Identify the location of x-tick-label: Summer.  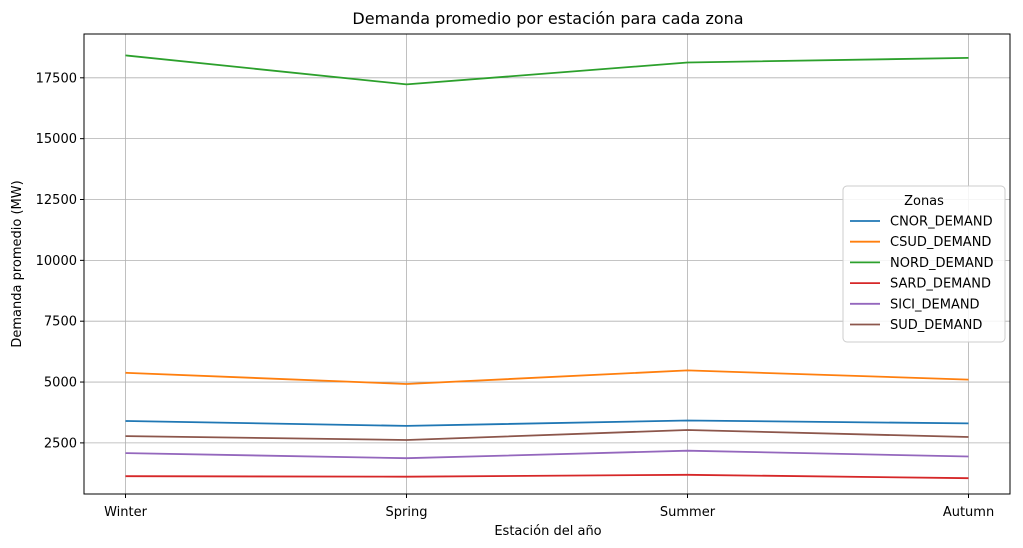
(688, 512).